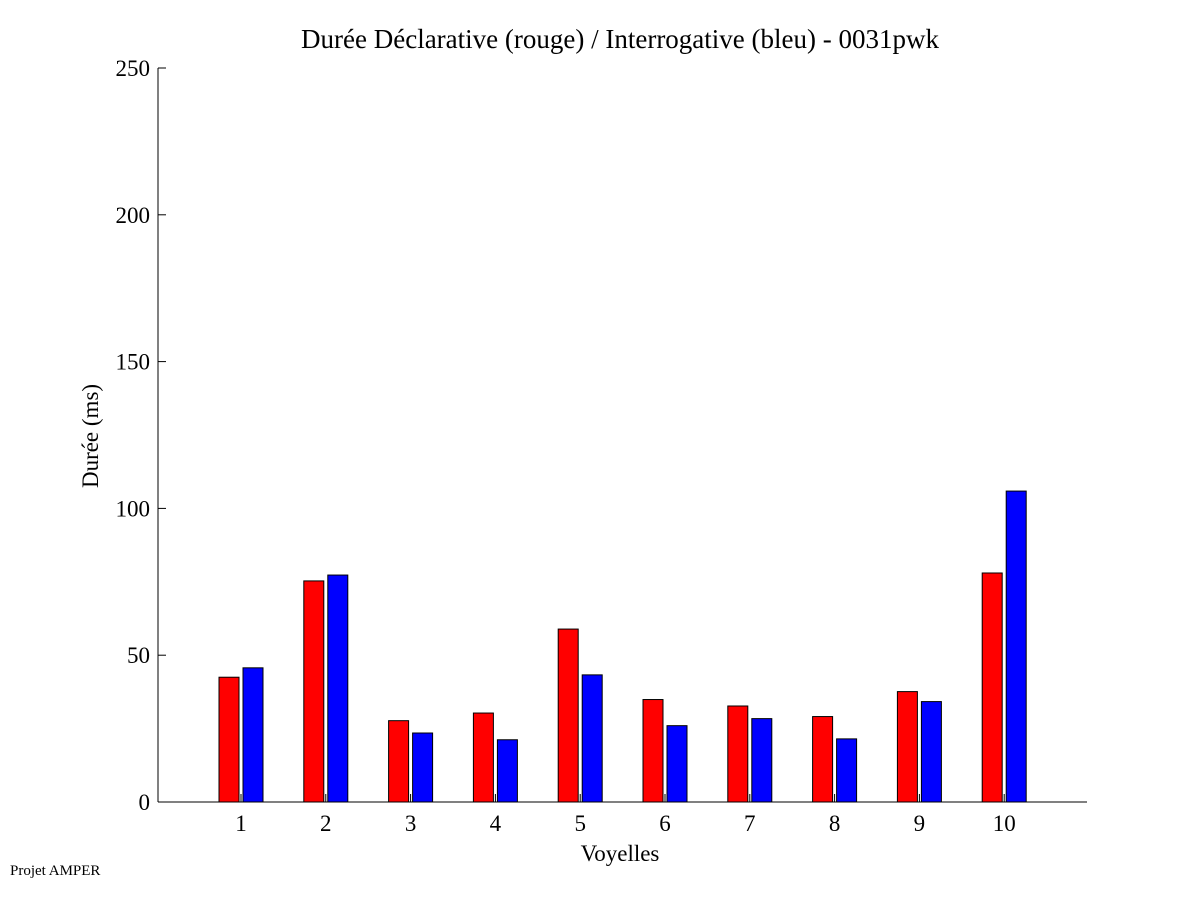  What do you see at coordinates (411, 823) in the screenshot?
I see `x-tick-label: 3` at bounding box center [411, 823].